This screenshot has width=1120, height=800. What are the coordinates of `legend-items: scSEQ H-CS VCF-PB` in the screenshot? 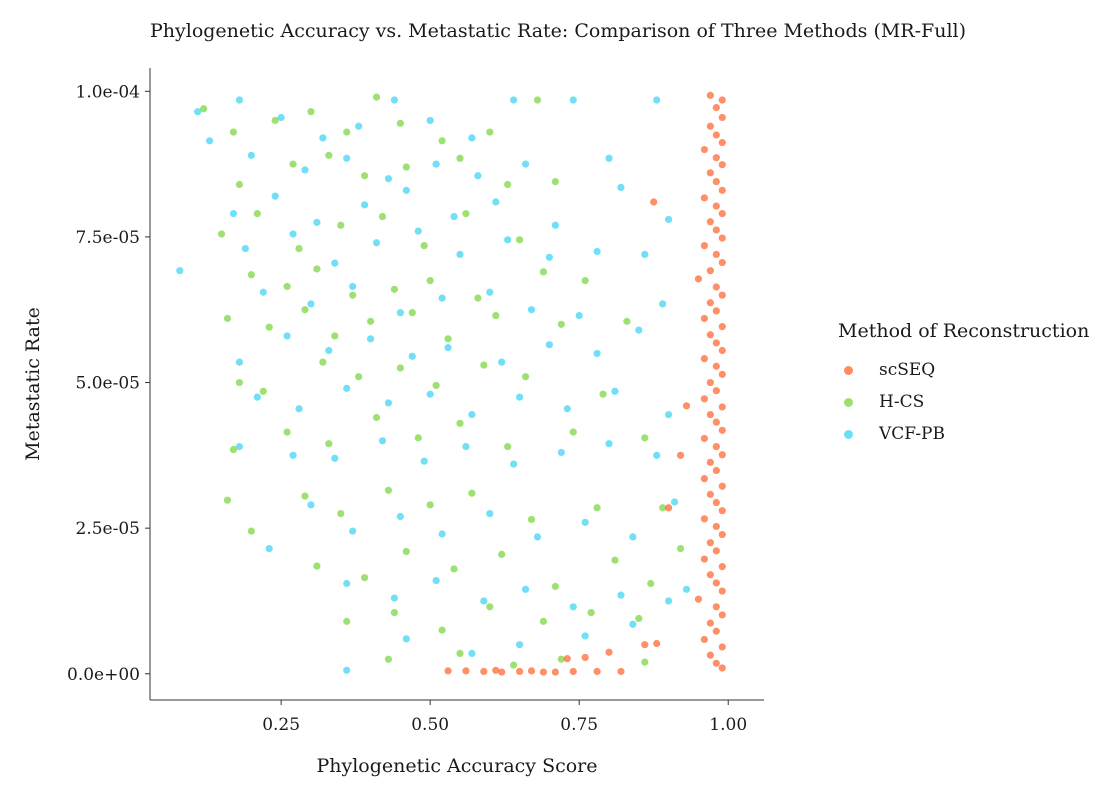 It's located at (963, 402).